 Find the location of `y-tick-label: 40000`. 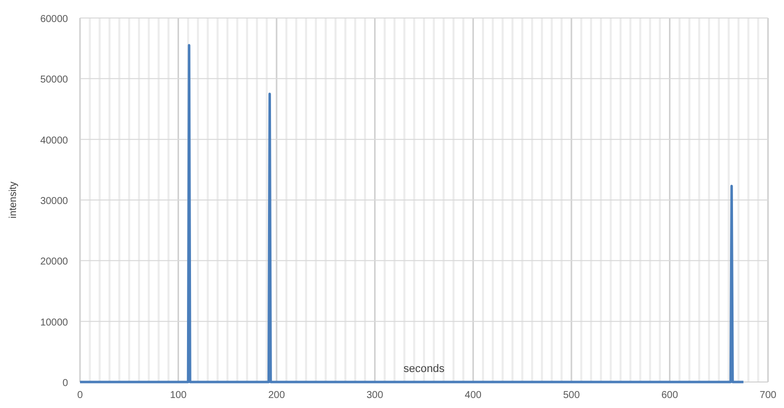

y-tick-label: 40000 is located at coordinates (54, 140).